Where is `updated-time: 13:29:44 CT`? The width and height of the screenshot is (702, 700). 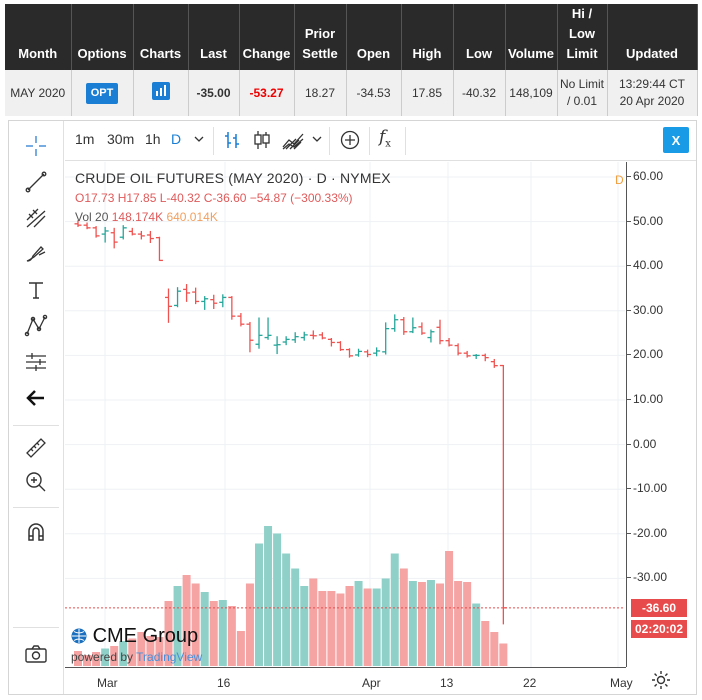
updated-time: 13:29:44 CT is located at coordinates (652, 84).